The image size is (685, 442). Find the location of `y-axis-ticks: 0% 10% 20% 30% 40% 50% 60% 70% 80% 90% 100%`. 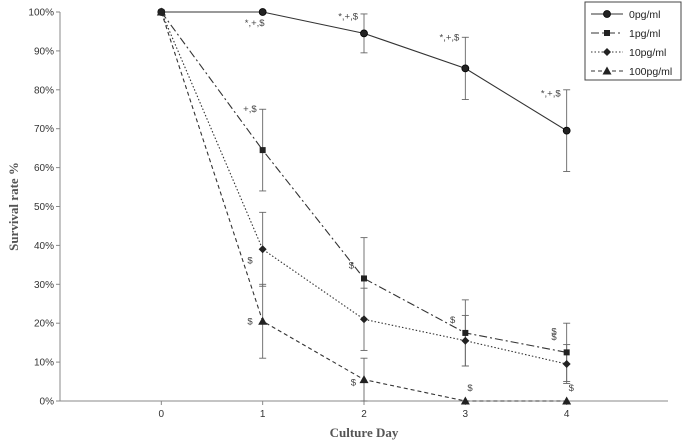

y-axis-ticks: 0% 10% 20% 30% 40% 50% 60% 70% 80% 90% 100% is located at coordinates (44, 208).